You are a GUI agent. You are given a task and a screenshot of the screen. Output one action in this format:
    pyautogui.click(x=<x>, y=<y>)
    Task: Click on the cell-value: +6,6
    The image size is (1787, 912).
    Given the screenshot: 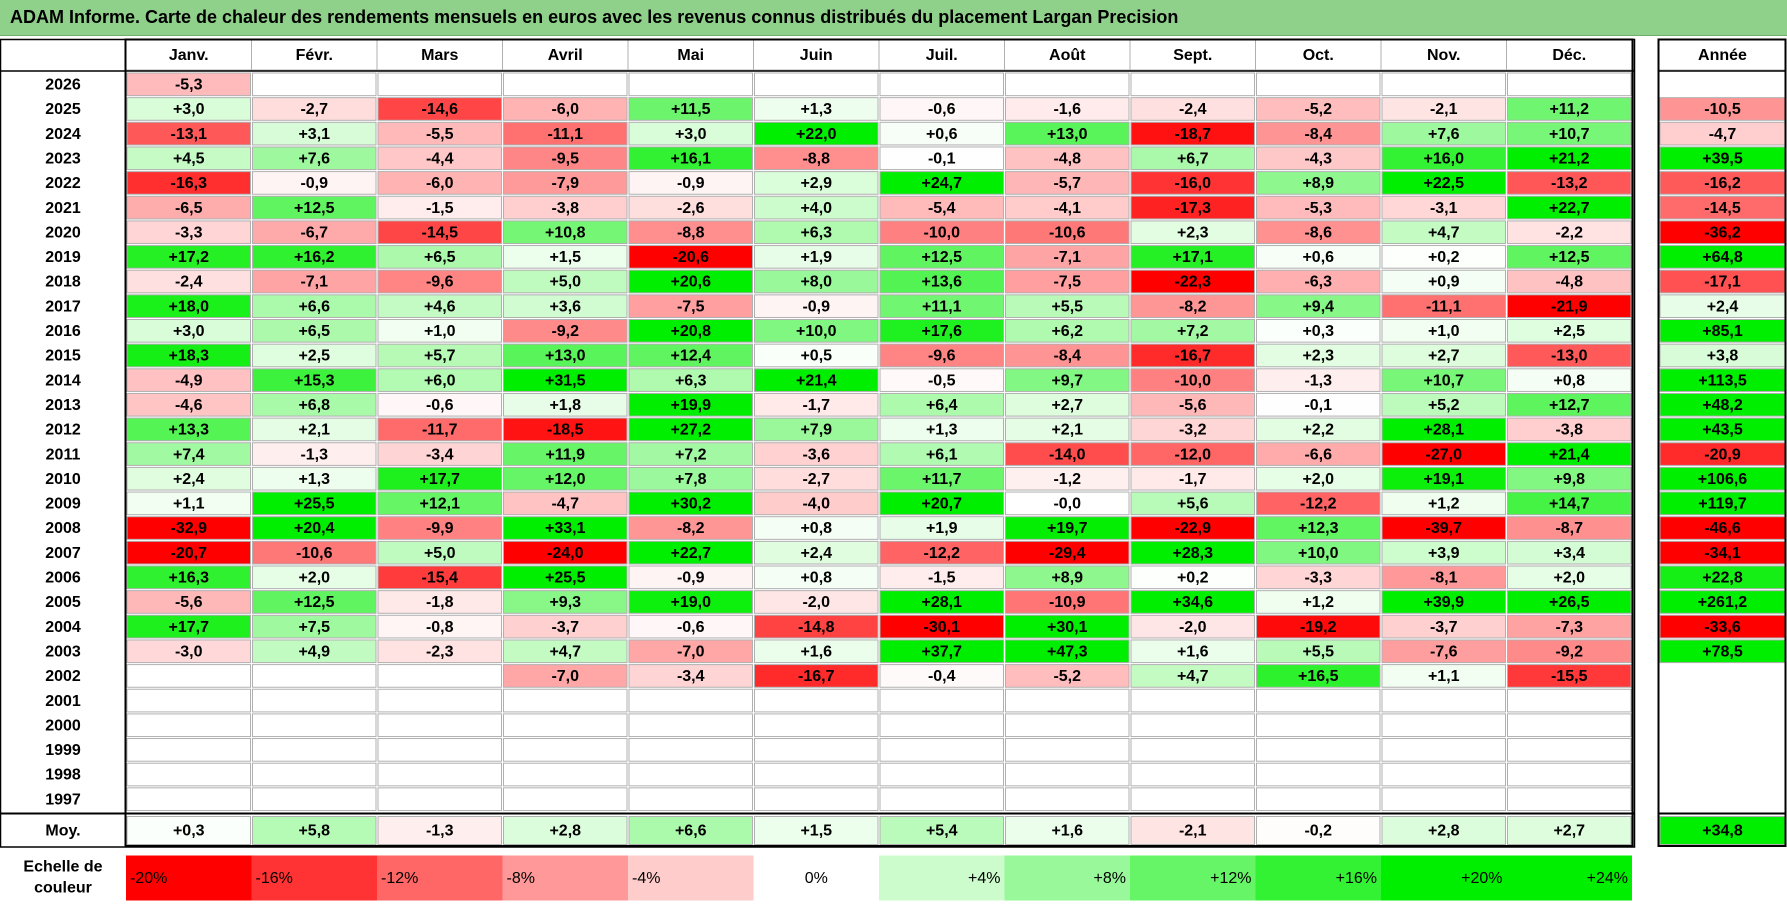 What is the action you would take?
    pyautogui.click(x=314, y=306)
    